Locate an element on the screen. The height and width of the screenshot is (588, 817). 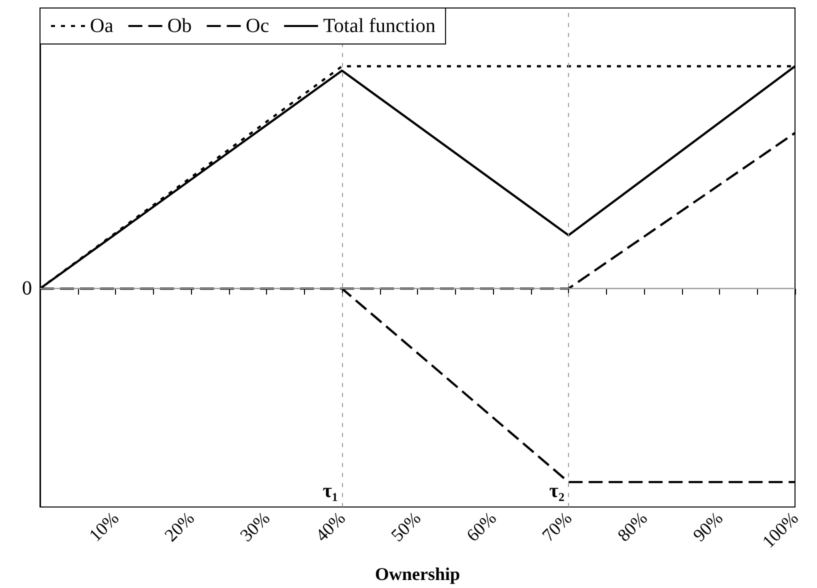
legend-label: Total function is located at coordinates (379, 26).